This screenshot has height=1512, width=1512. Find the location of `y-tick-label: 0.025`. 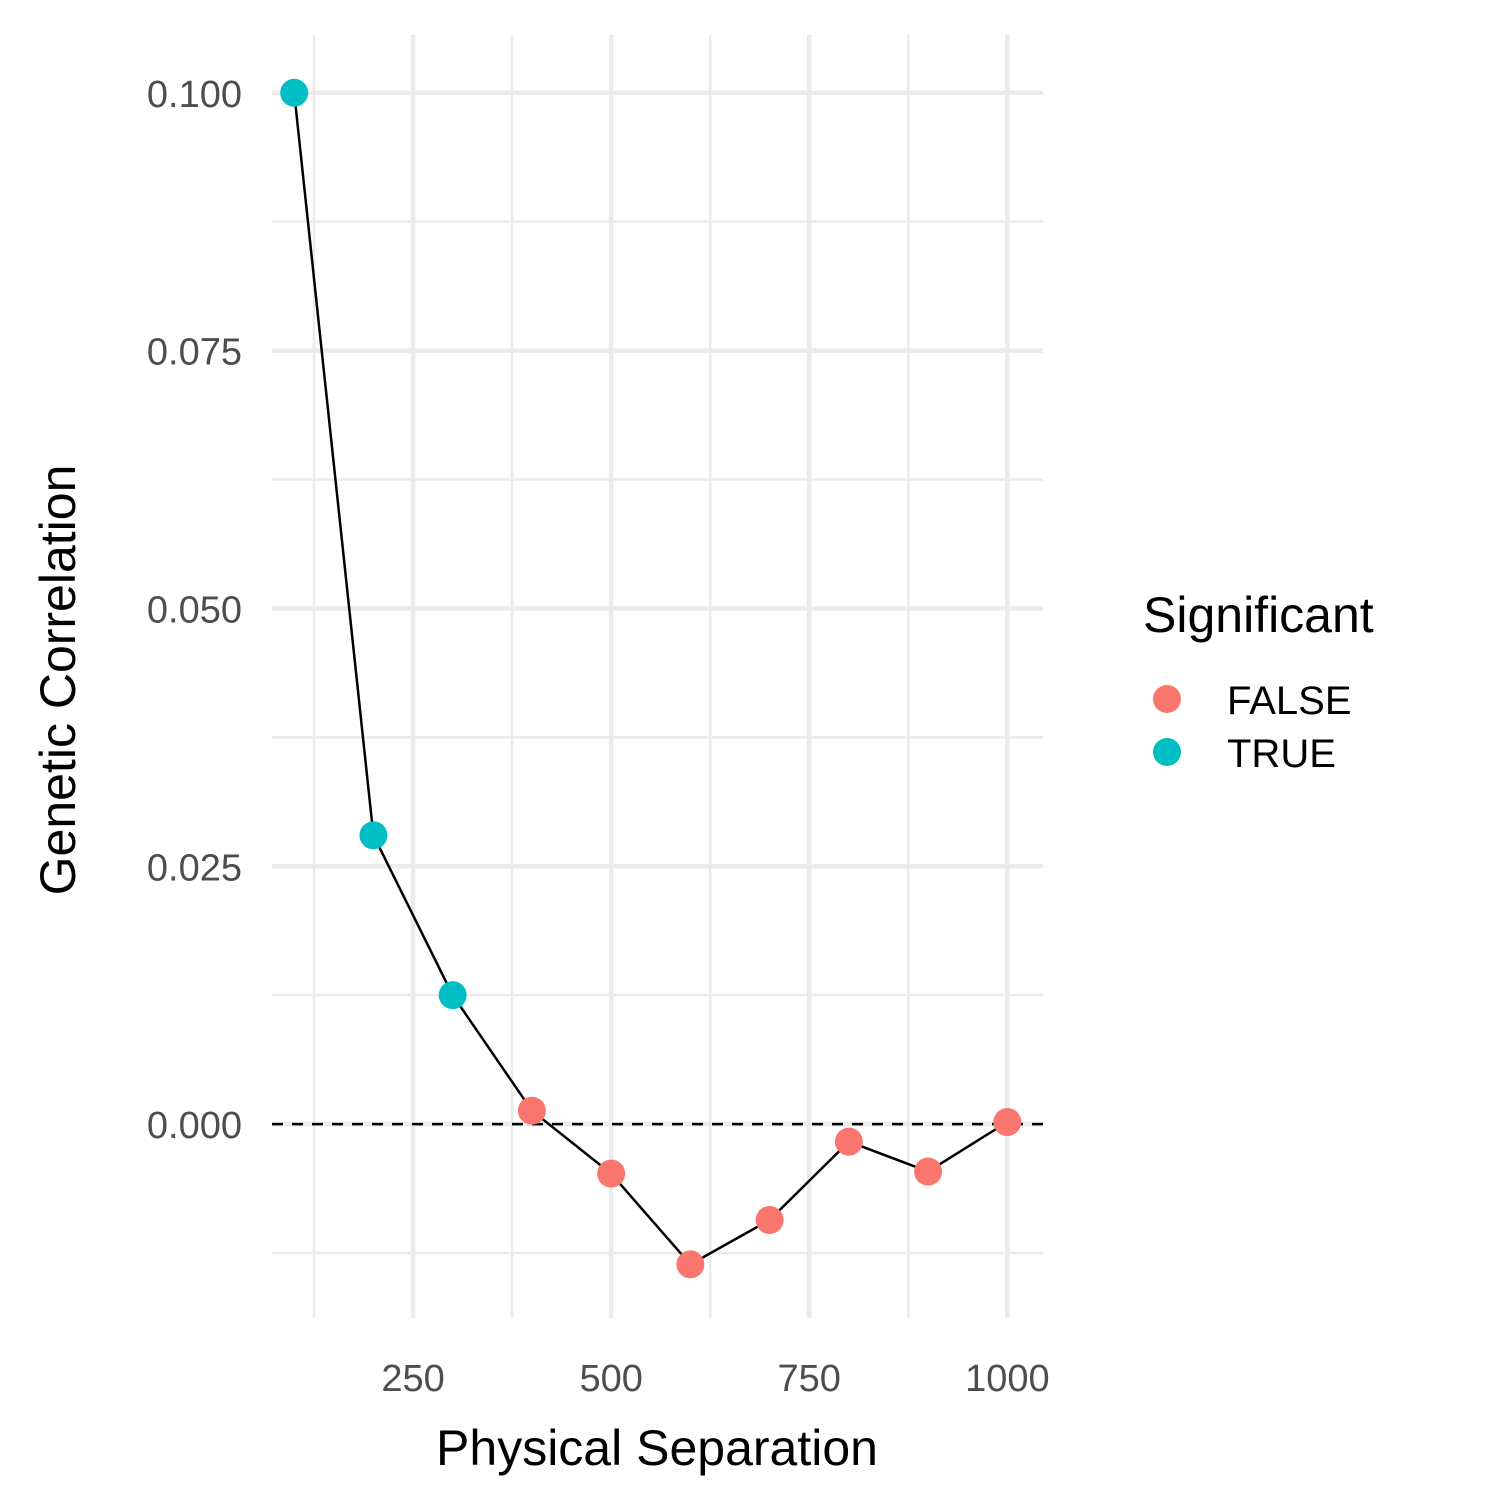

y-tick-label: 0.025 is located at coordinates (194, 868).